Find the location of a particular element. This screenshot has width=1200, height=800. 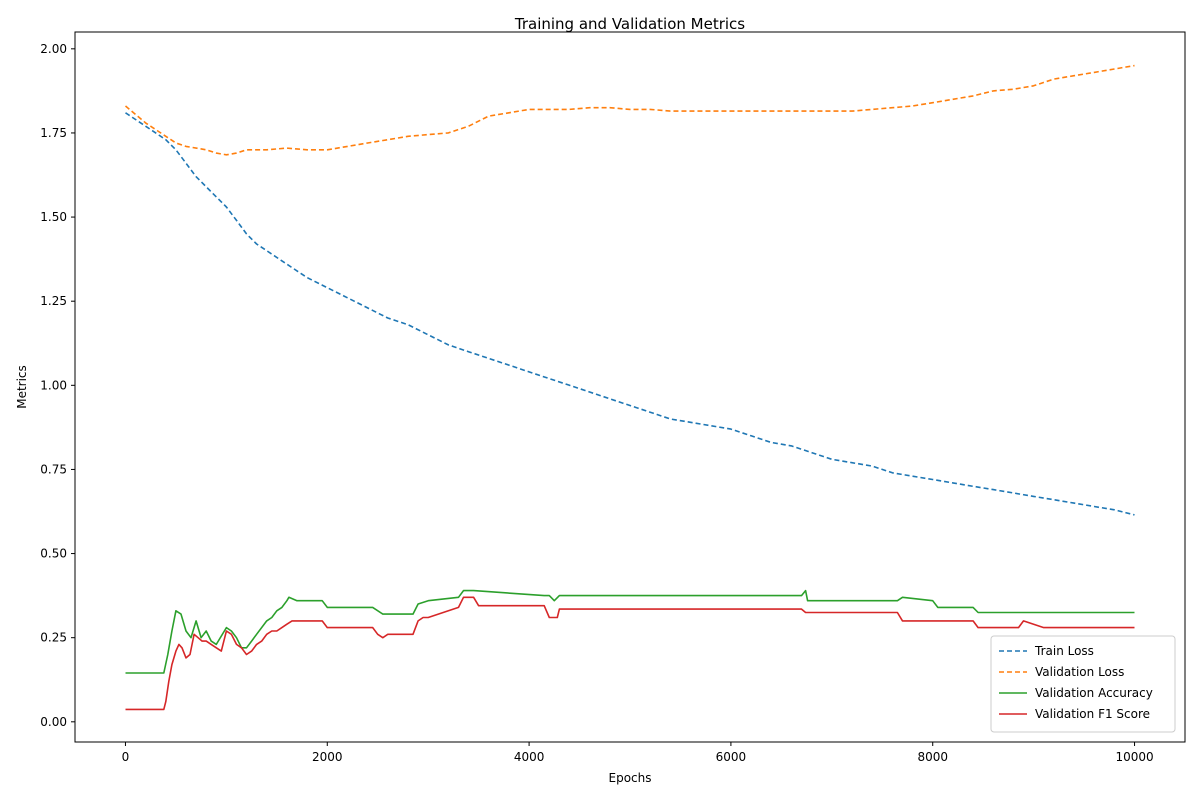

x-tick-label: 8000 is located at coordinates (932, 757).